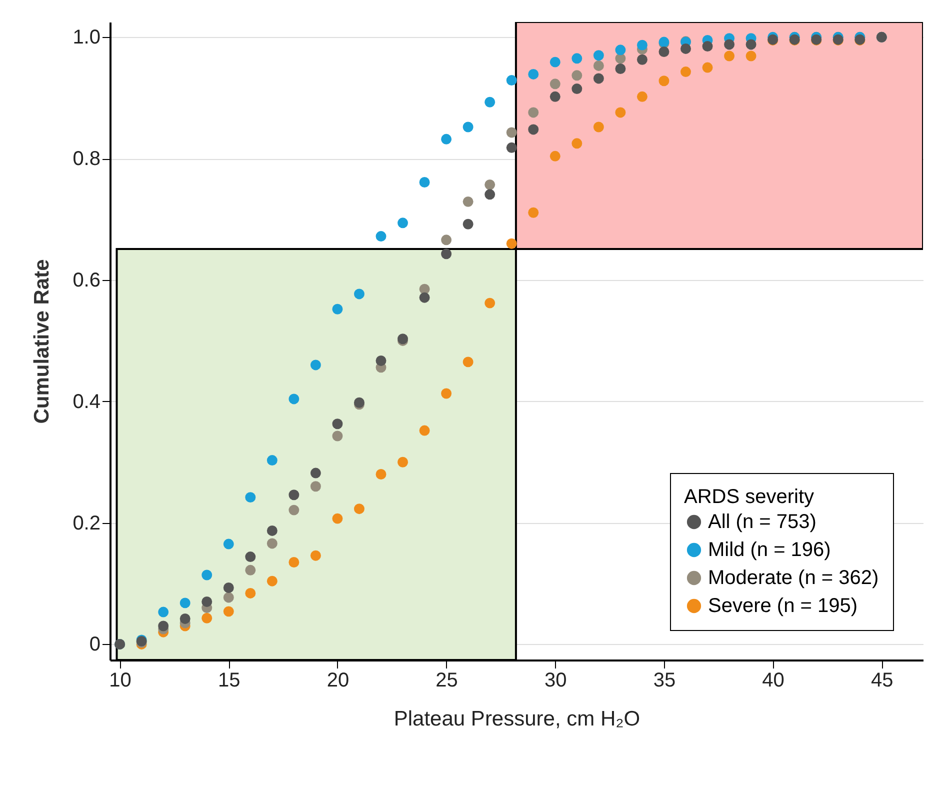 This screenshot has height=791, width=943. What do you see at coordinates (555, 681) in the screenshot?
I see `x-tick-label: 30` at bounding box center [555, 681].